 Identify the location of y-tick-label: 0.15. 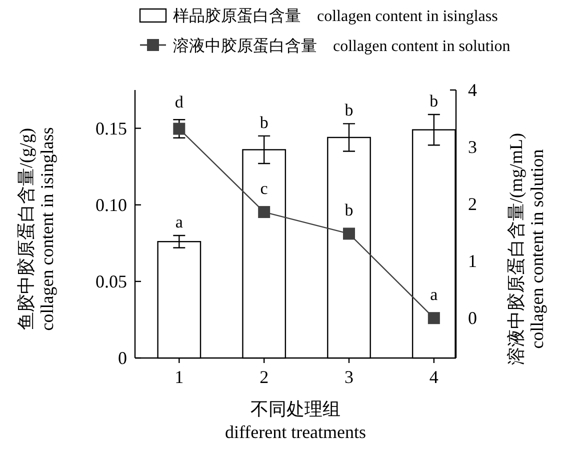
(111, 128).